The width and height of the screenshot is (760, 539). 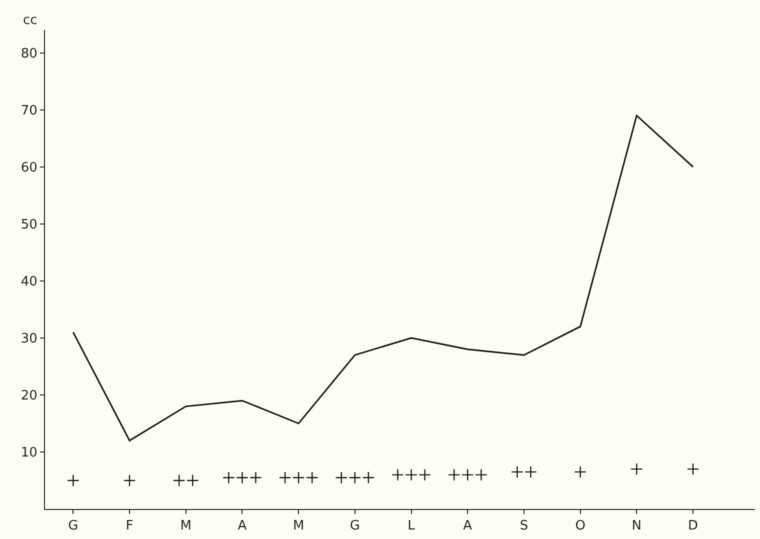 What do you see at coordinates (29, 396) in the screenshot?
I see `y-tick-label: 20` at bounding box center [29, 396].